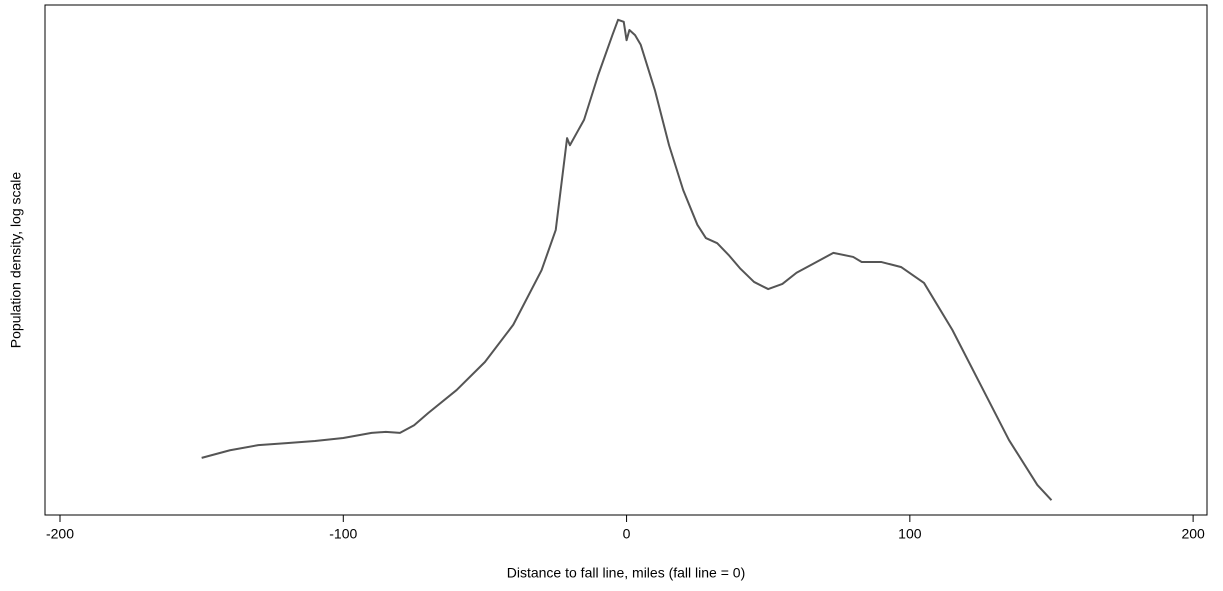 The width and height of the screenshot is (1223, 591). I want to click on x-tick-label: -100, so click(343, 534).